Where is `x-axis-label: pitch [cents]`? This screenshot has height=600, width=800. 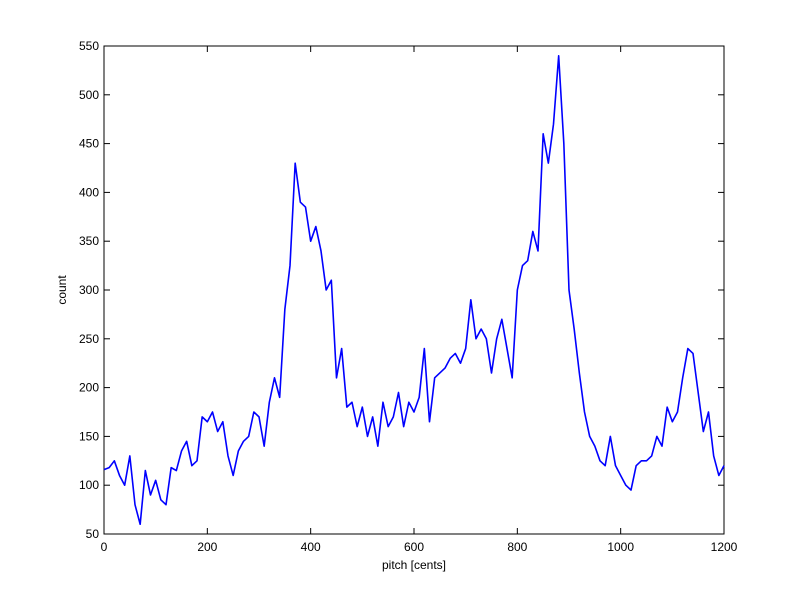 x-axis-label: pitch [cents] is located at coordinates (414, 565).